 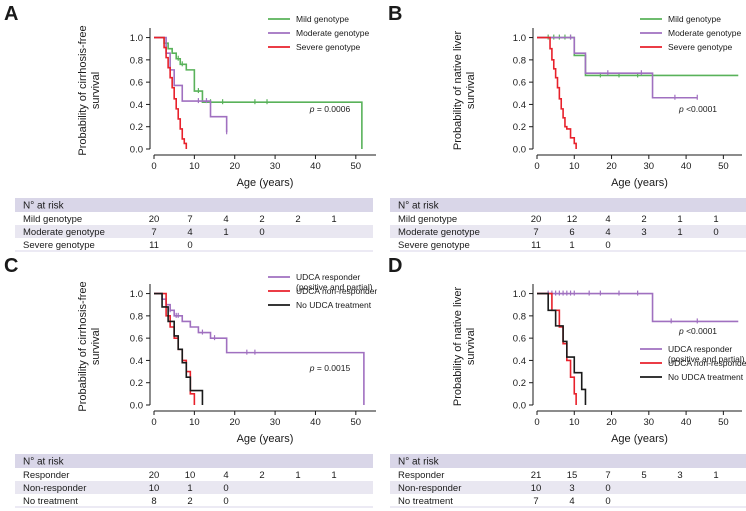 What do you see at coordinates (571, 488) in the screenshot?
I see `risk-row-value: 3` at bounding box center [571, 488].